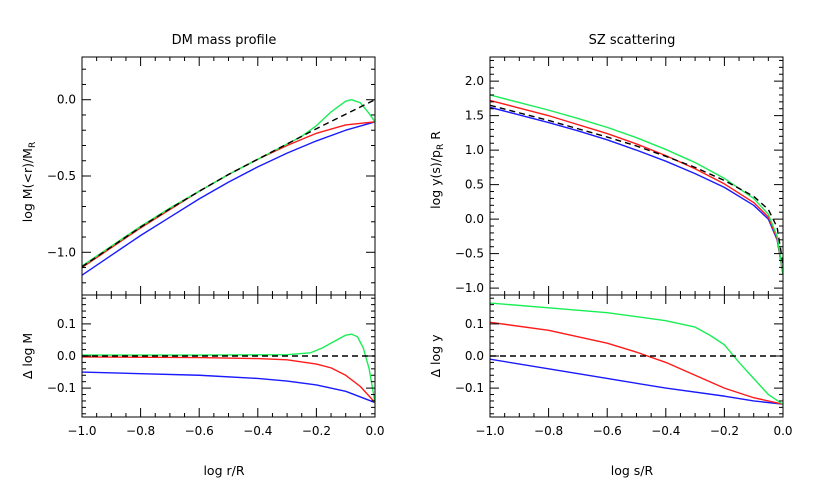  Describe the element at coordinates (469, 288) in the screenshot. I see `sz-top-ytick-label: −1.0` at that location.